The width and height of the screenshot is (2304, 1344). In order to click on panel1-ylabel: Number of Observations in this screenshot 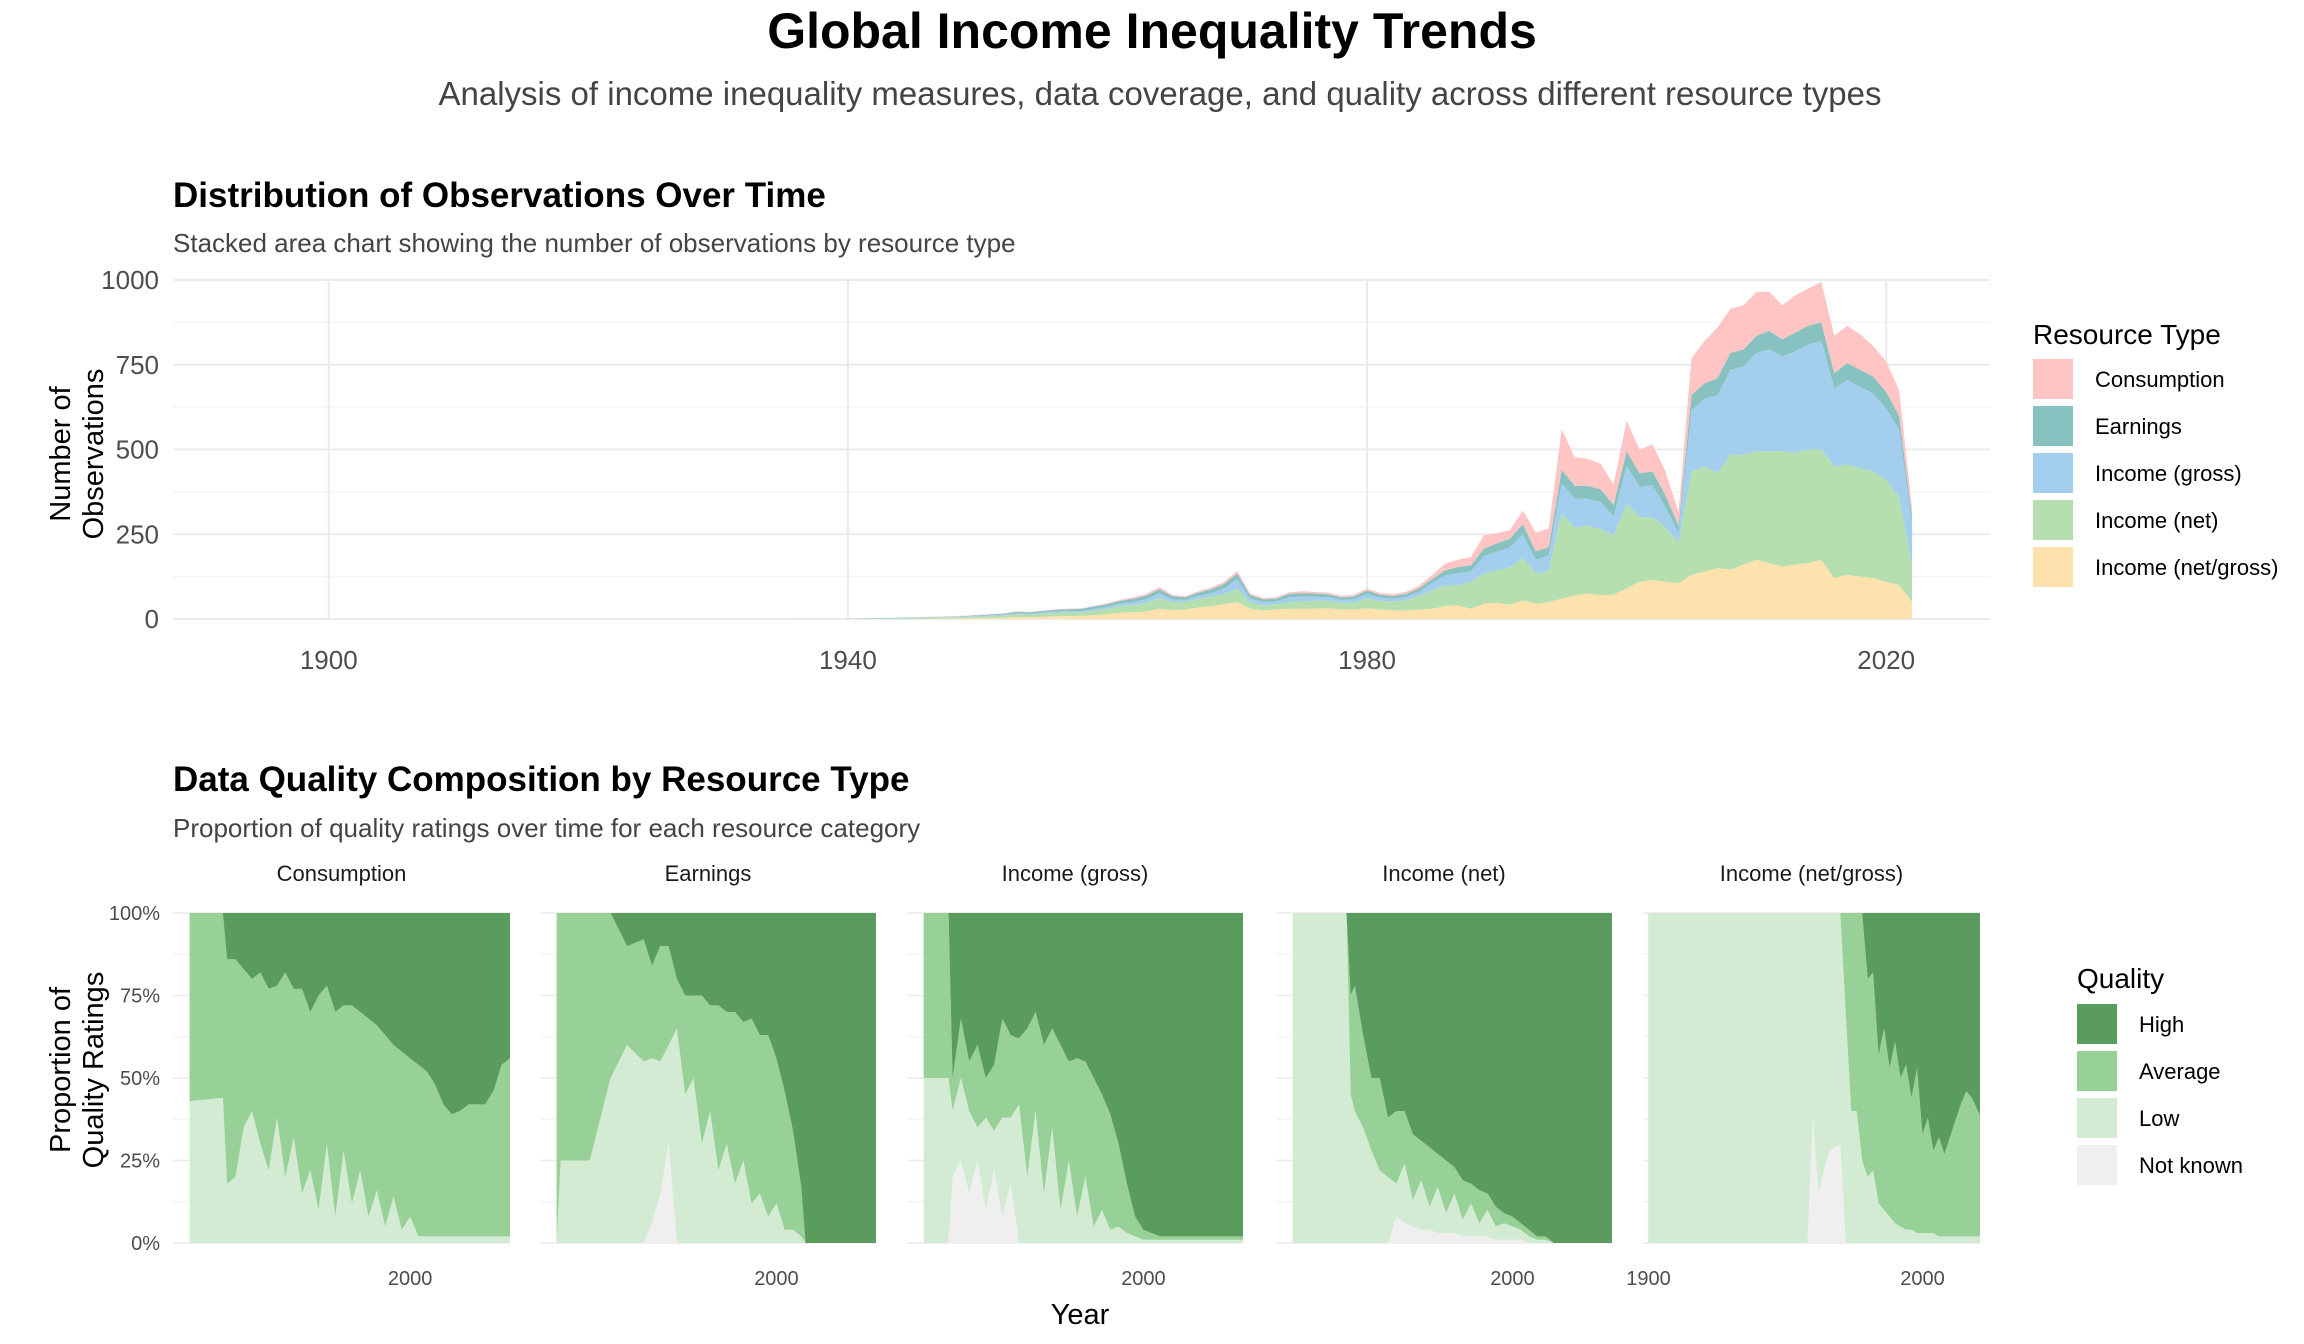, I will do `click(77, 454)`.